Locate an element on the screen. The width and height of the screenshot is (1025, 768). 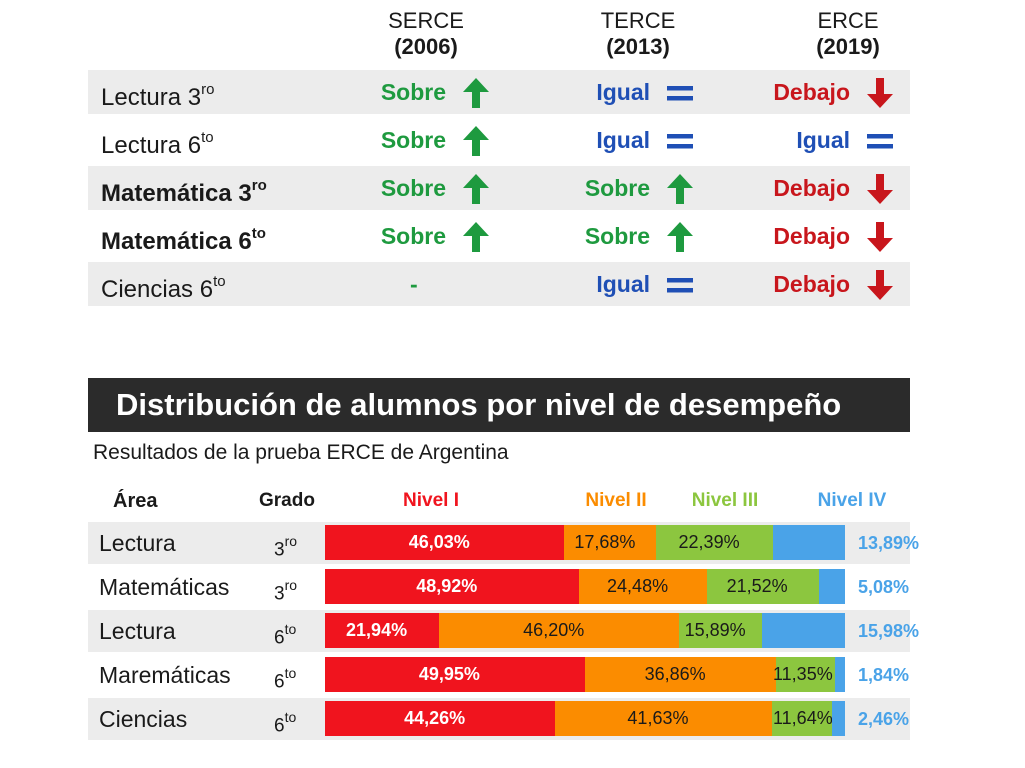
stacked-bar: 48,92% 24,48% 21,52% is located at coordinates (585, 586).